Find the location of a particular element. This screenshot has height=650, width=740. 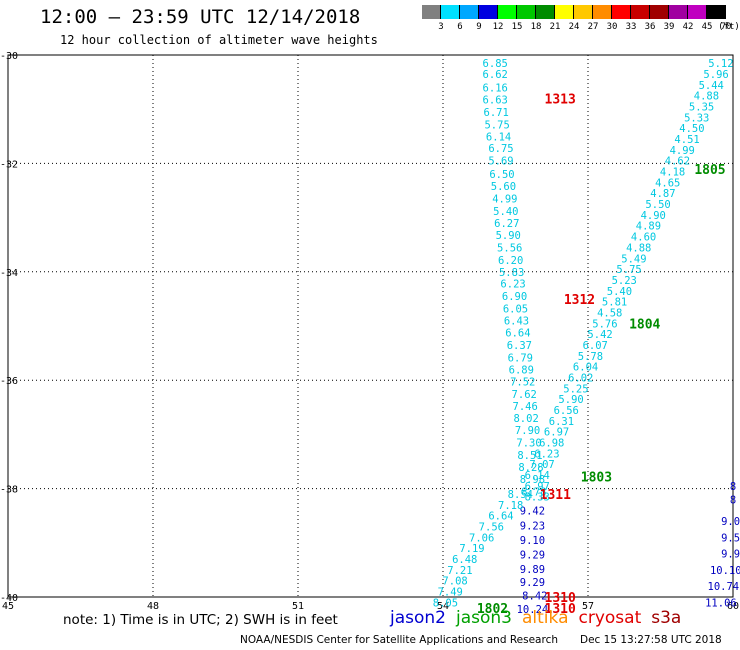

swh-value: 8.05 is located at coordinates (445, 603).